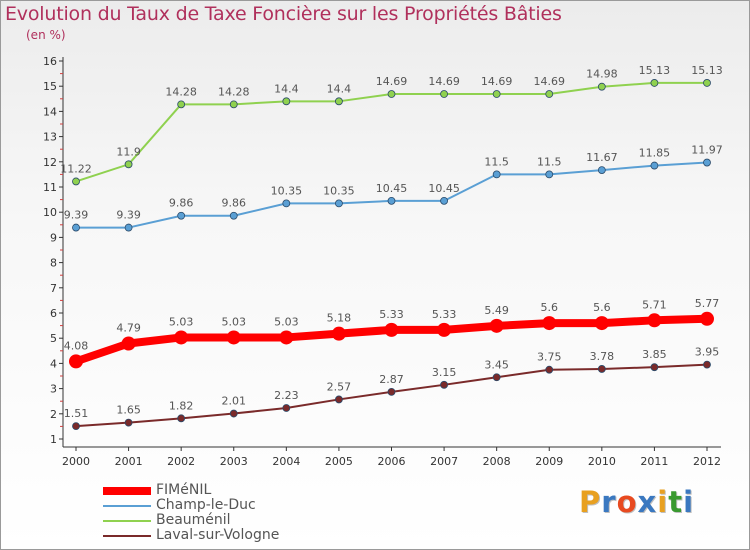 The image size is (750, 550). I want to click on y-tick-label: 9, so click(53, 237).